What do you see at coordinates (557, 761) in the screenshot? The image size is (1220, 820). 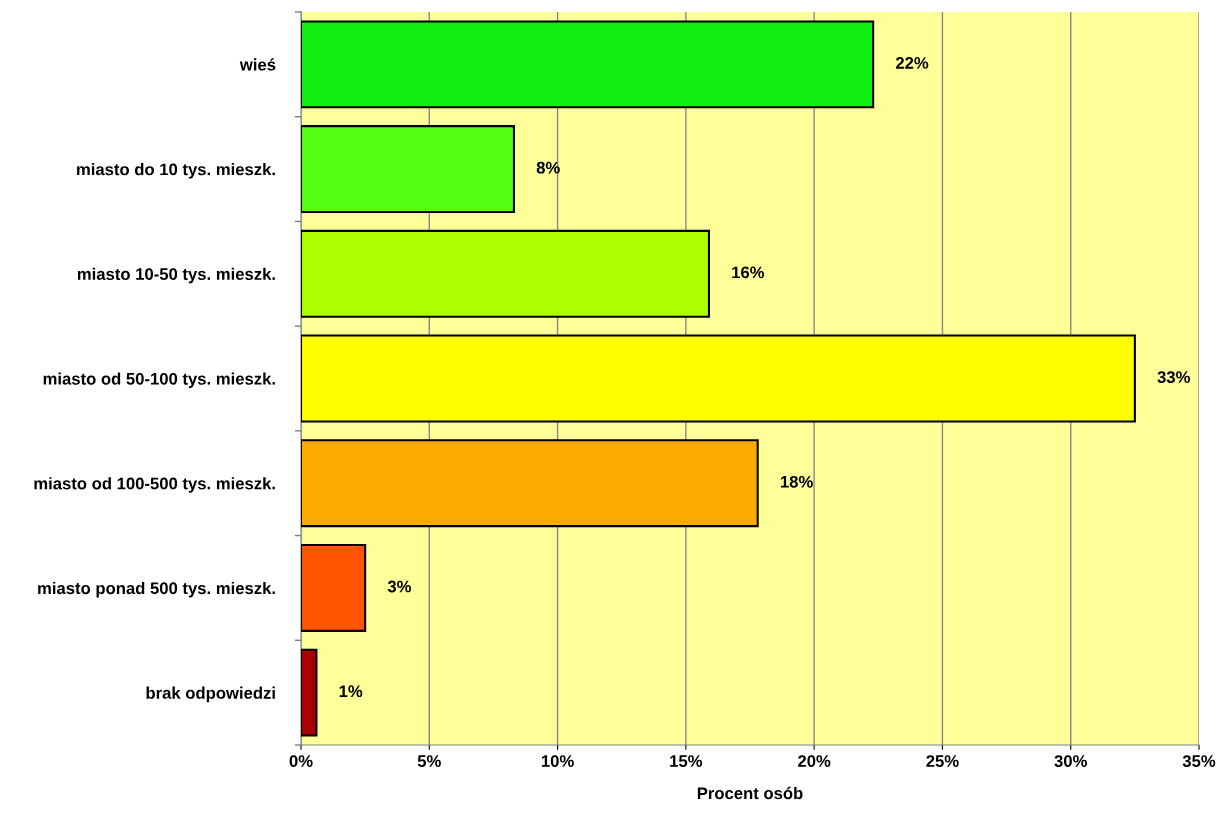 I see `x-tick-label: 10%` at bounding box center [557, 761].